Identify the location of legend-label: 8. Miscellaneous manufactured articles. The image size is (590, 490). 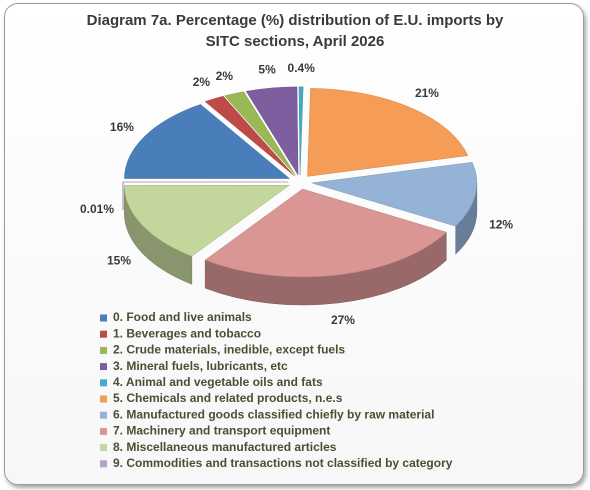
(225, 447).